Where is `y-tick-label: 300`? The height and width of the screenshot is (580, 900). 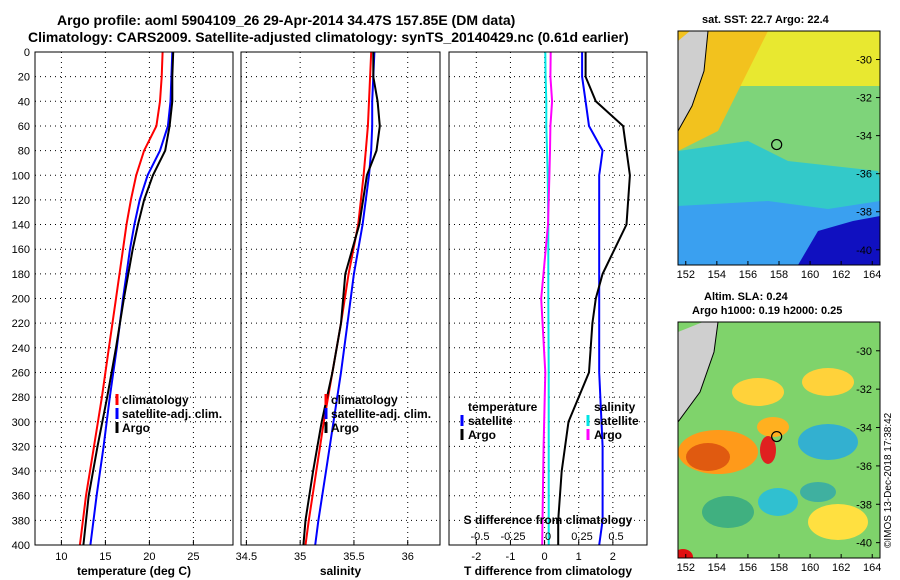
y-tick-label: 300 is located at coordinates (21, 423).